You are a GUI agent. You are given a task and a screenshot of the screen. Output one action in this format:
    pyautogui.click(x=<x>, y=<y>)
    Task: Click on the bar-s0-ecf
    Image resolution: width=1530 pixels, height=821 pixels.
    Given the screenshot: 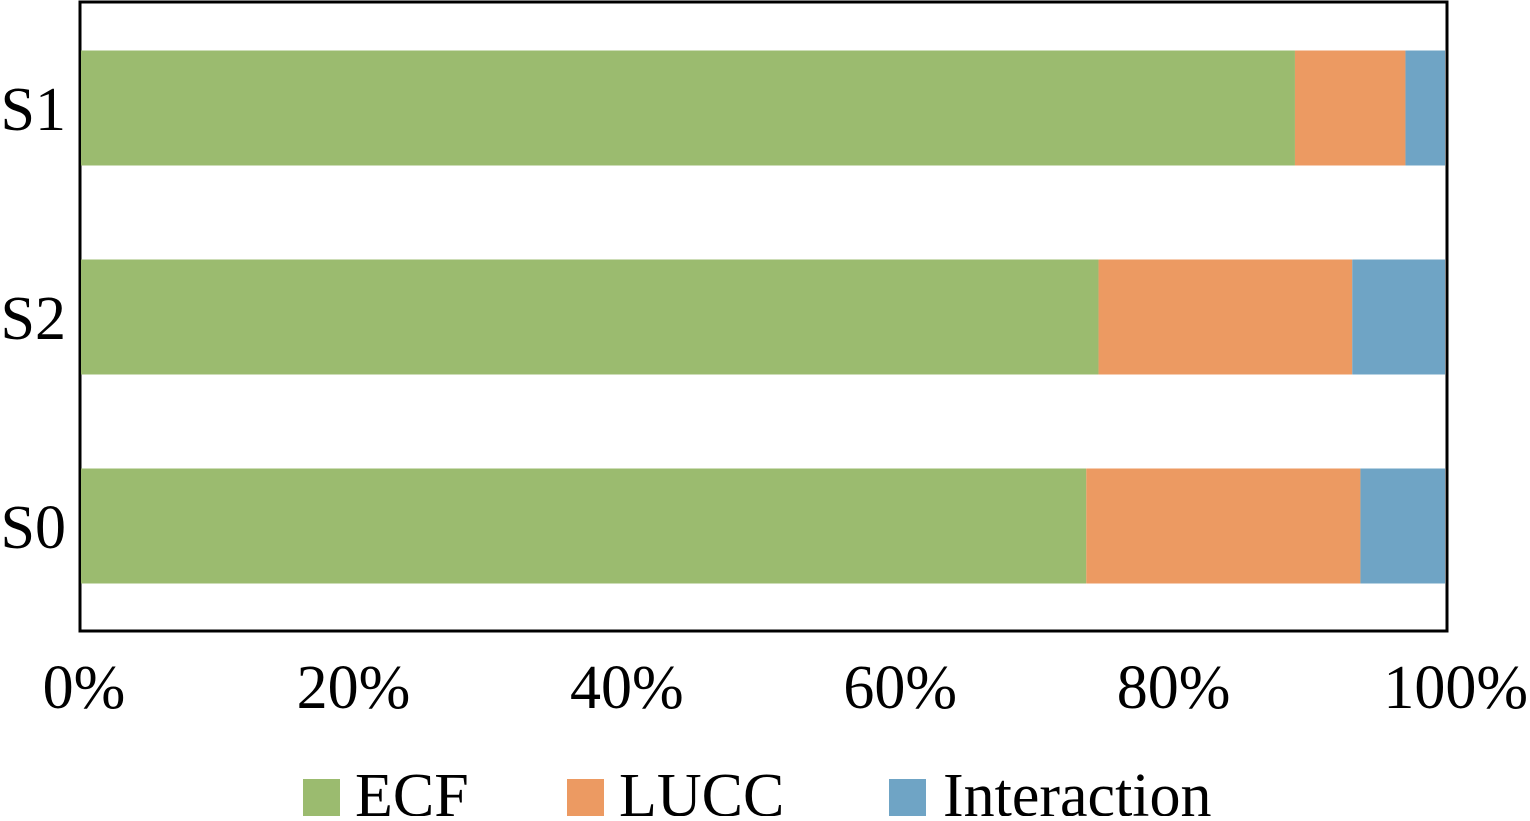 What is the action you would take?
    pyautogui.click(x=584, y=526)
    